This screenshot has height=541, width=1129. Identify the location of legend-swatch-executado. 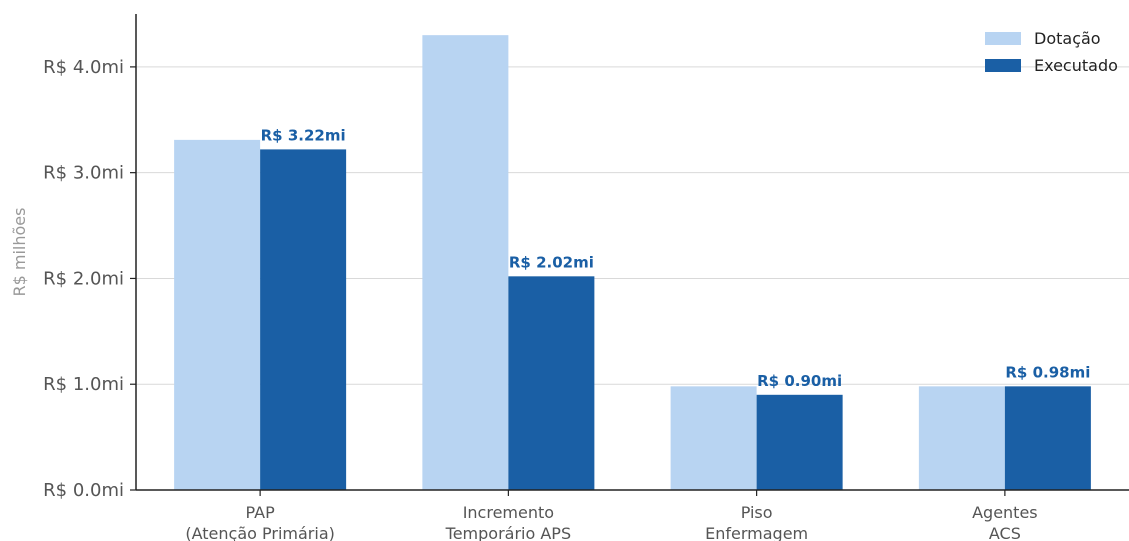
(1003, 65).